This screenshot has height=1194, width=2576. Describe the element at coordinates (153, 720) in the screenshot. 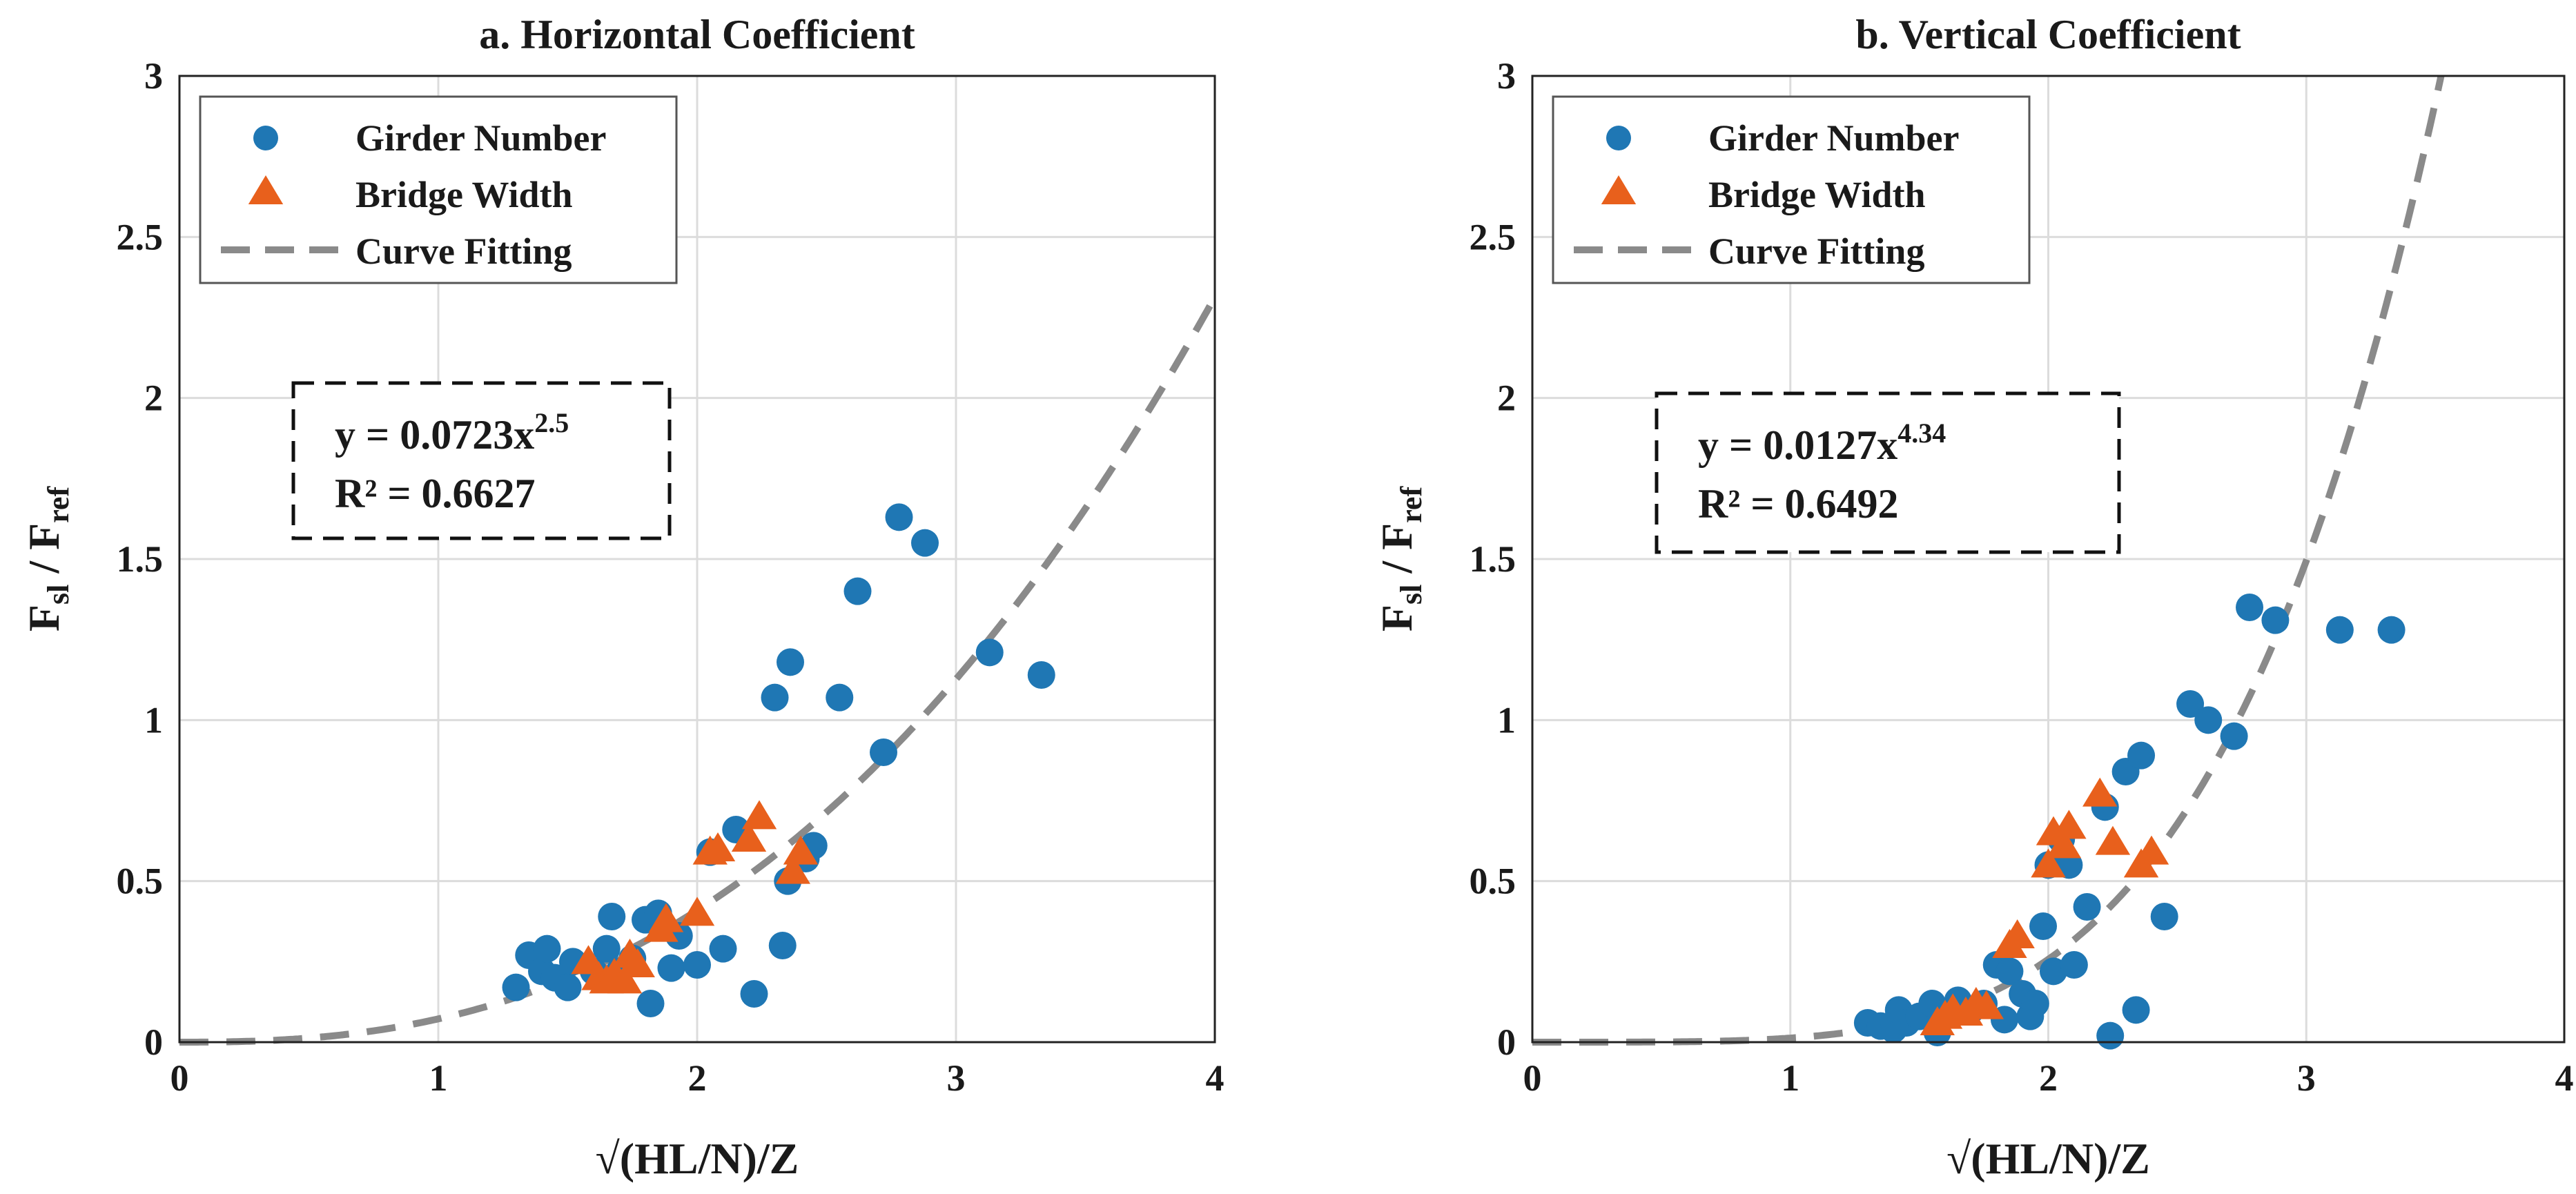

I see `y-tick-label: 1` at that location.